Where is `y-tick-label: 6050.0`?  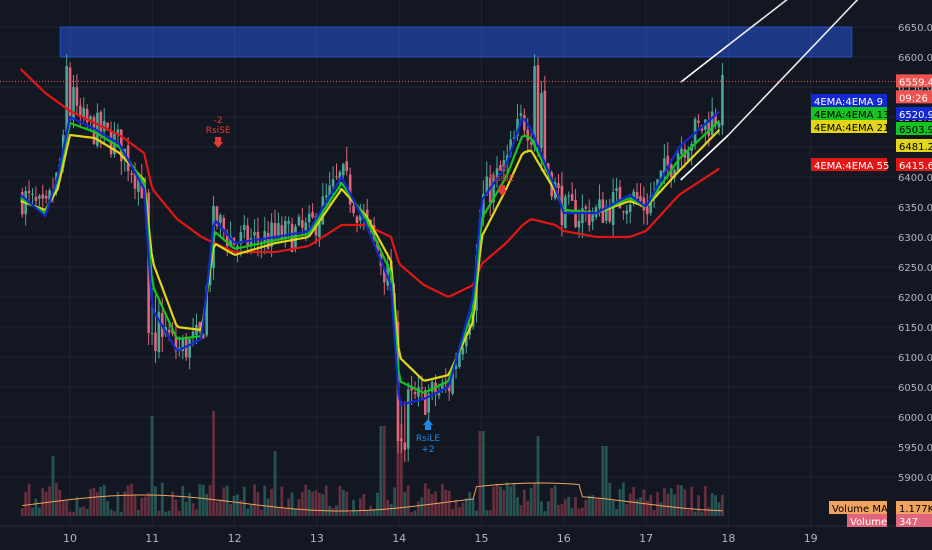
y-tick-label: 6050.0 is located at coordinates (915, 388).